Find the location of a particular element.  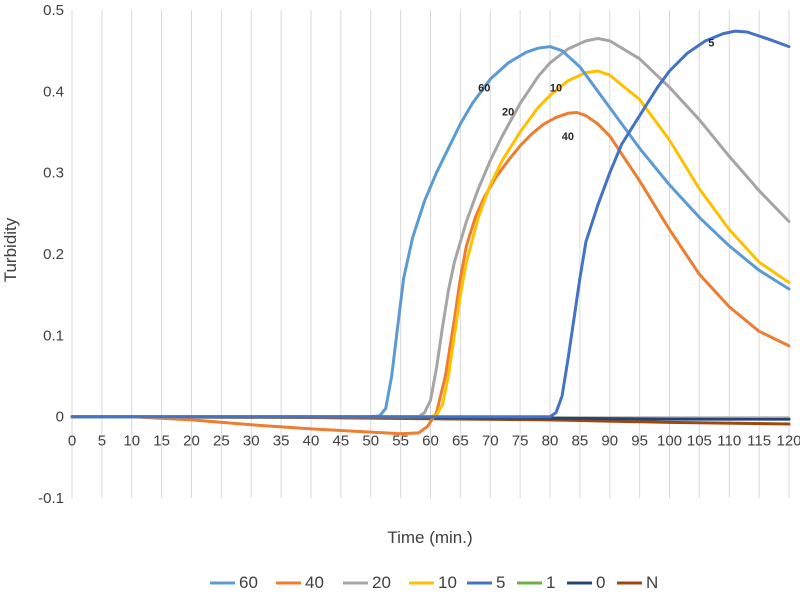

y-tick-label: 0.1 is located at coordinates (53, 335).